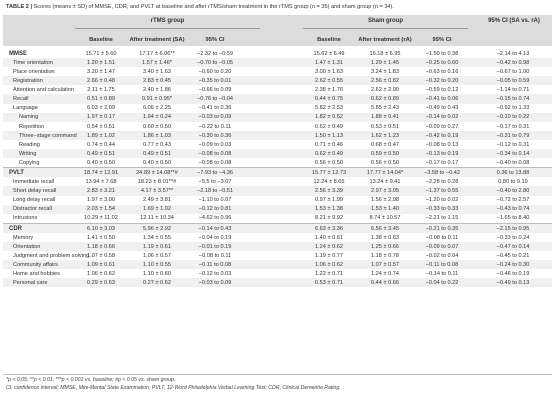 This screenshot has width=554, height=411. I want to click on baseline-sham-cell: 5.82 ± 2.53, so click(329, 108).